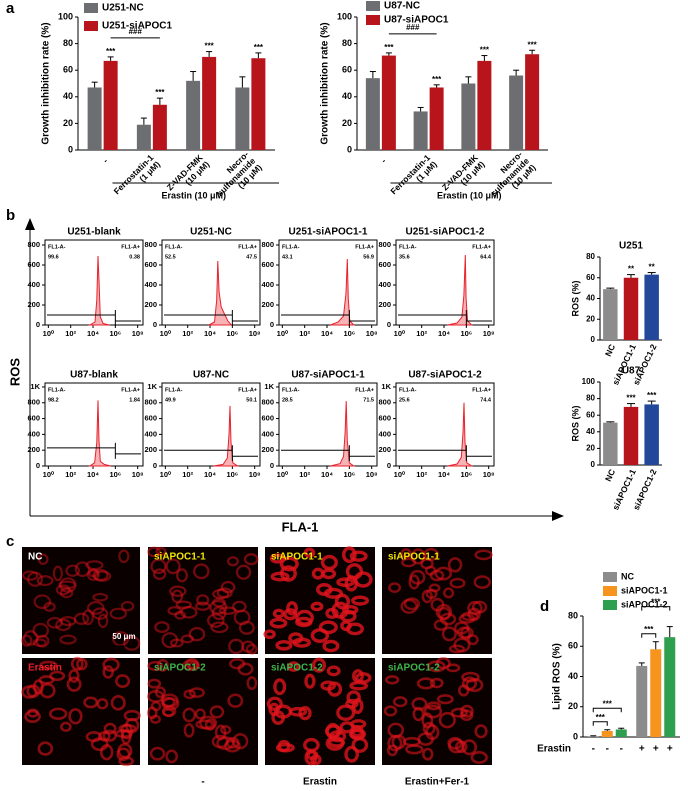  What do you see at coordinates (486, 257) in the screenshot?
I see `gate-value: 64.4` at bounding box center [486, 257].